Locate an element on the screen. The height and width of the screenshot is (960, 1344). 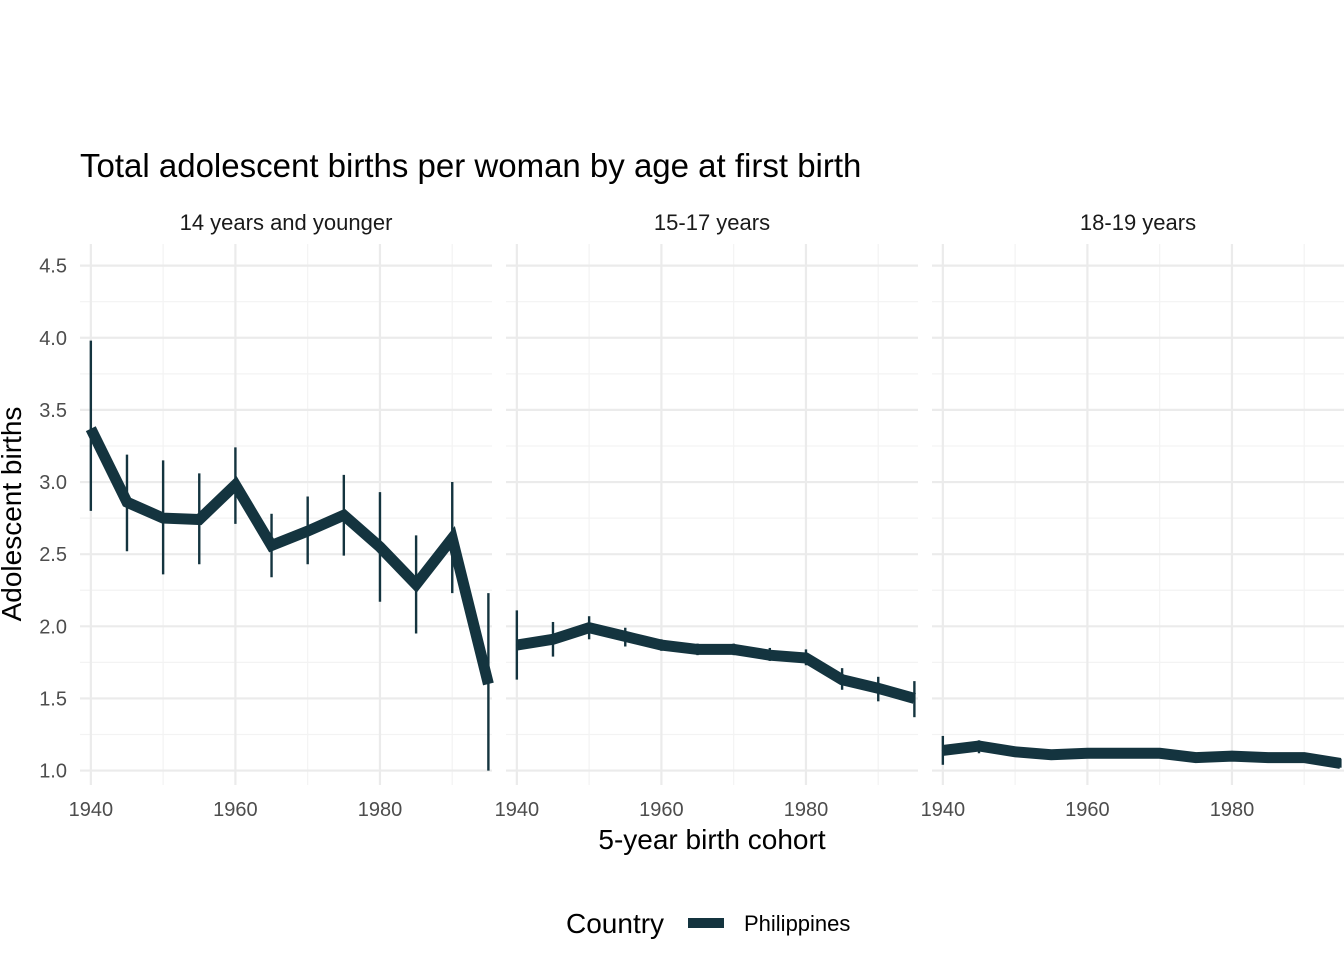
y-tick-label: 2.5 is located at coordinates (53, 555).